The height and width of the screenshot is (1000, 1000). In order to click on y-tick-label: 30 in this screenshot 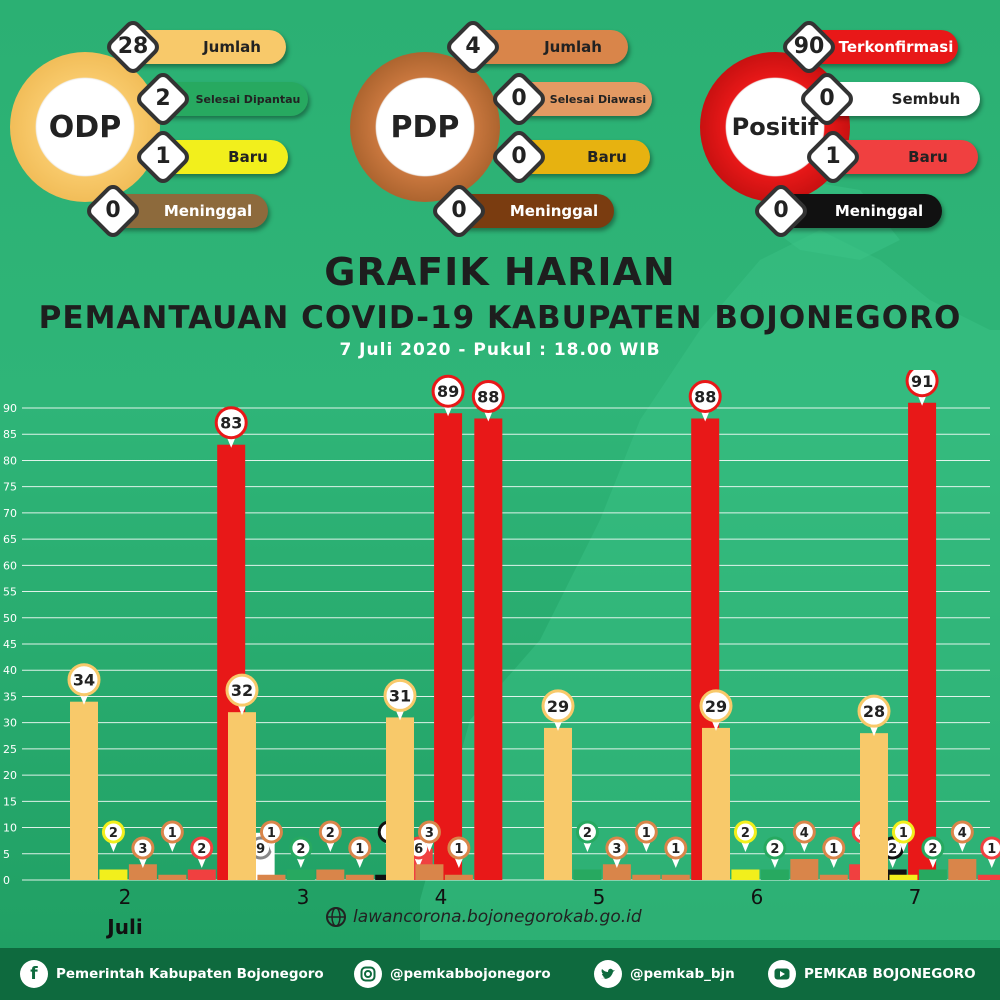, I will do `click(10, 723)`.